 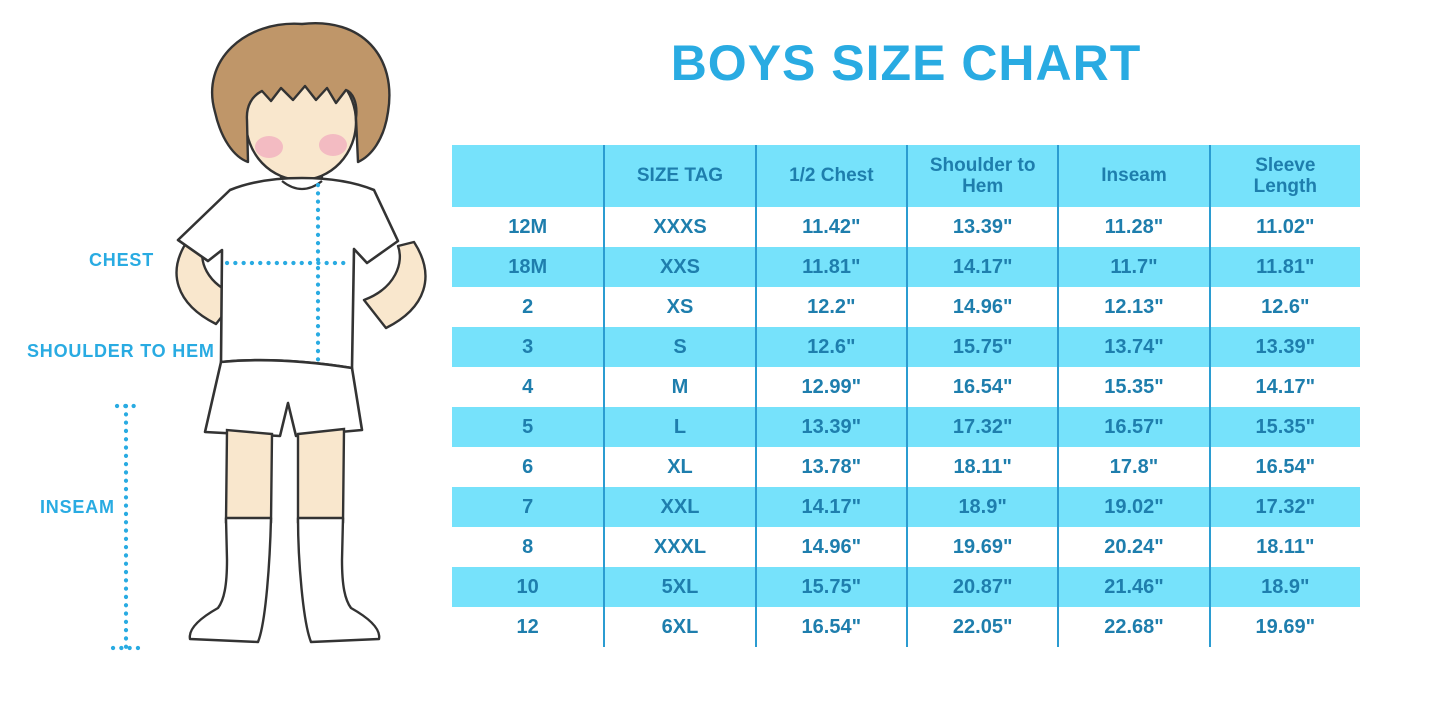 What do you see at coordinates (1284, 507) in the screenshot?
I see `cell-sleeve-length: 17.32"` at bounding box center [1284, 507].